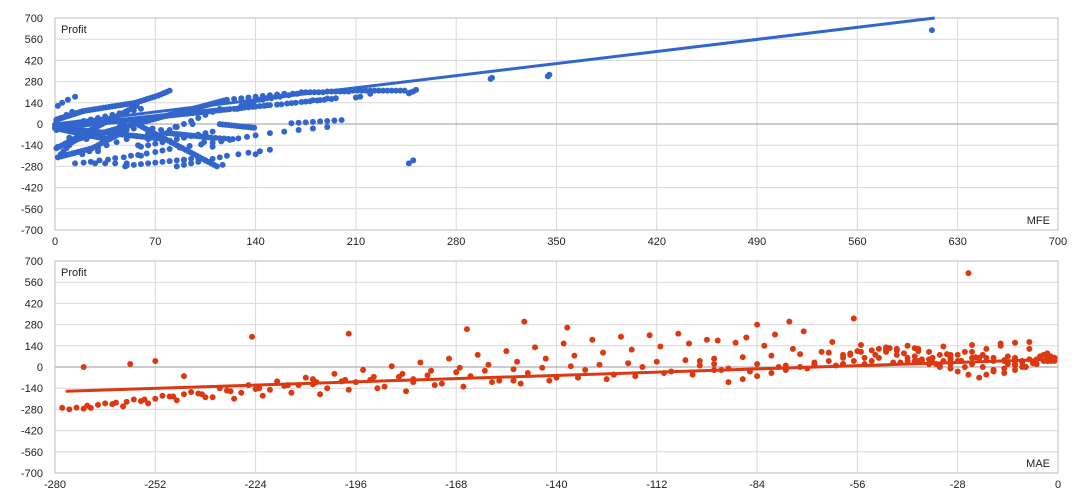 The height and width of the screenshot is (500, 1075). I want to click on y-tick-label: 420, so click(34, 61).